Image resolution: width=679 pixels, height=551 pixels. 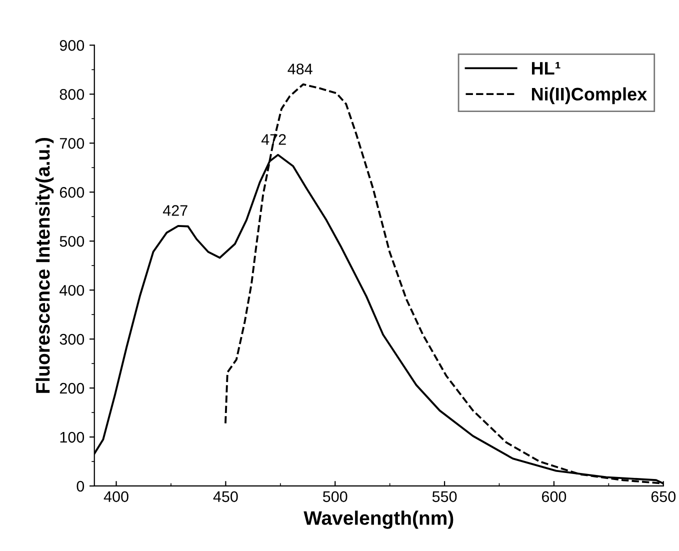 What do you see at coordinates (225, 496) in the screenshot?
I see `x-tick-label: 450` at bounding box center [225, 496].